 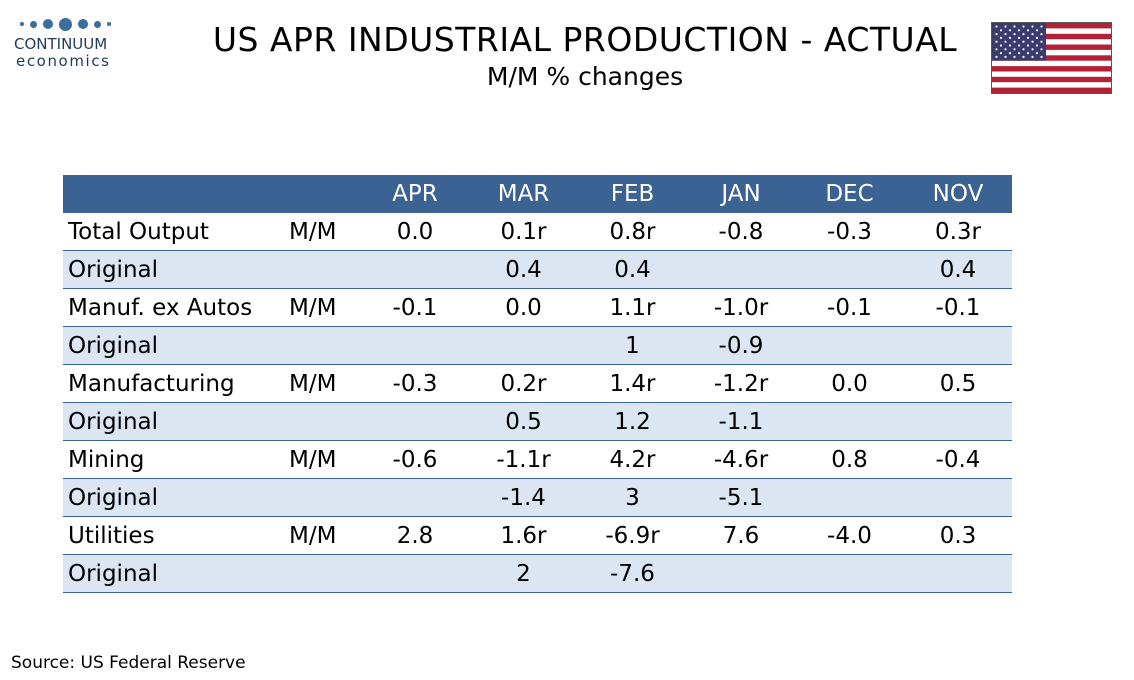 I want to click on source-note: Source: US Federal Reserve, so click(x=128, y=663).